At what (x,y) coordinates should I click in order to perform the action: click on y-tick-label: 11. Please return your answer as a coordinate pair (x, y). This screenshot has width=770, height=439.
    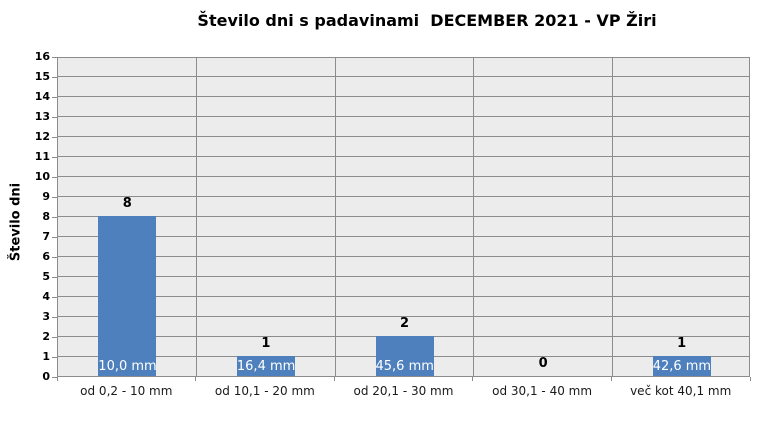
    Looking at the image, I should click on (42, 156).